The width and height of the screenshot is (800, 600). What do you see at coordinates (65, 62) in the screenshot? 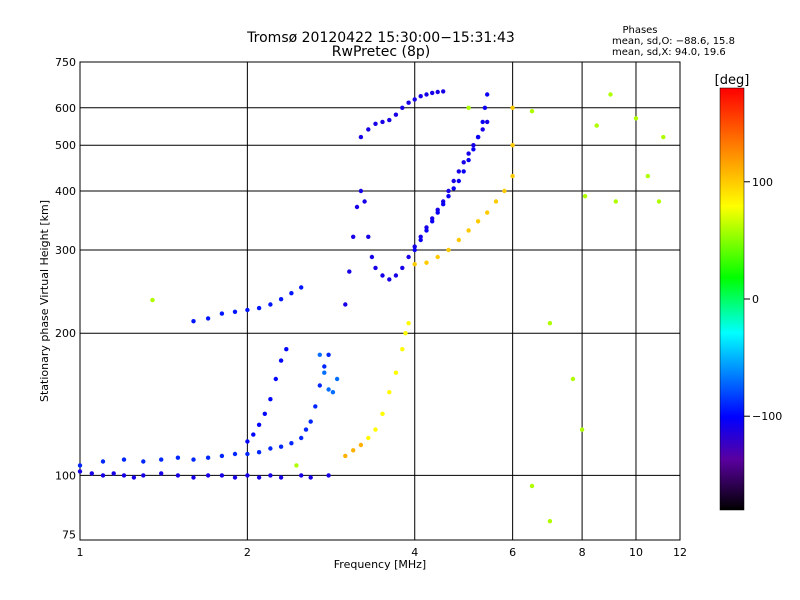
I see `y-tick-label: 750` at bounding box center [65, 62].